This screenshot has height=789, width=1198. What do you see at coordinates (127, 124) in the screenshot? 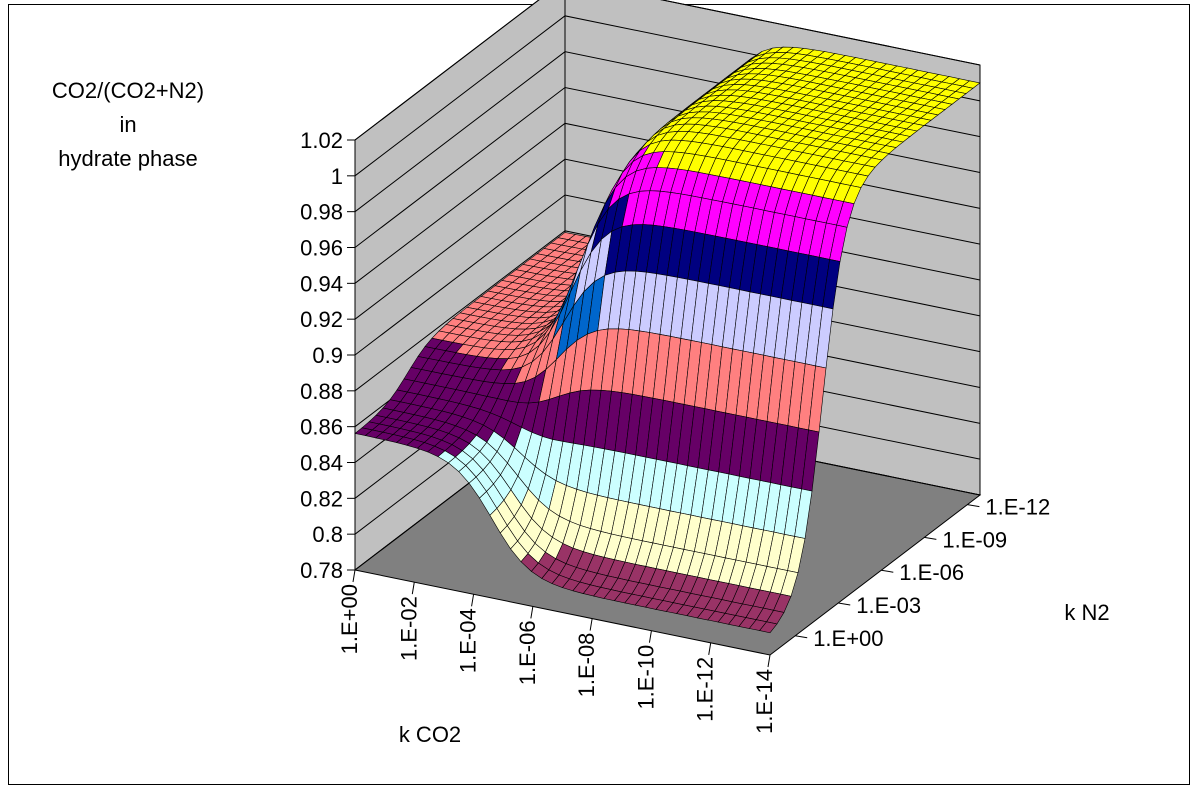
I see `z-axis-label: in` at bounding box center [127, 124].